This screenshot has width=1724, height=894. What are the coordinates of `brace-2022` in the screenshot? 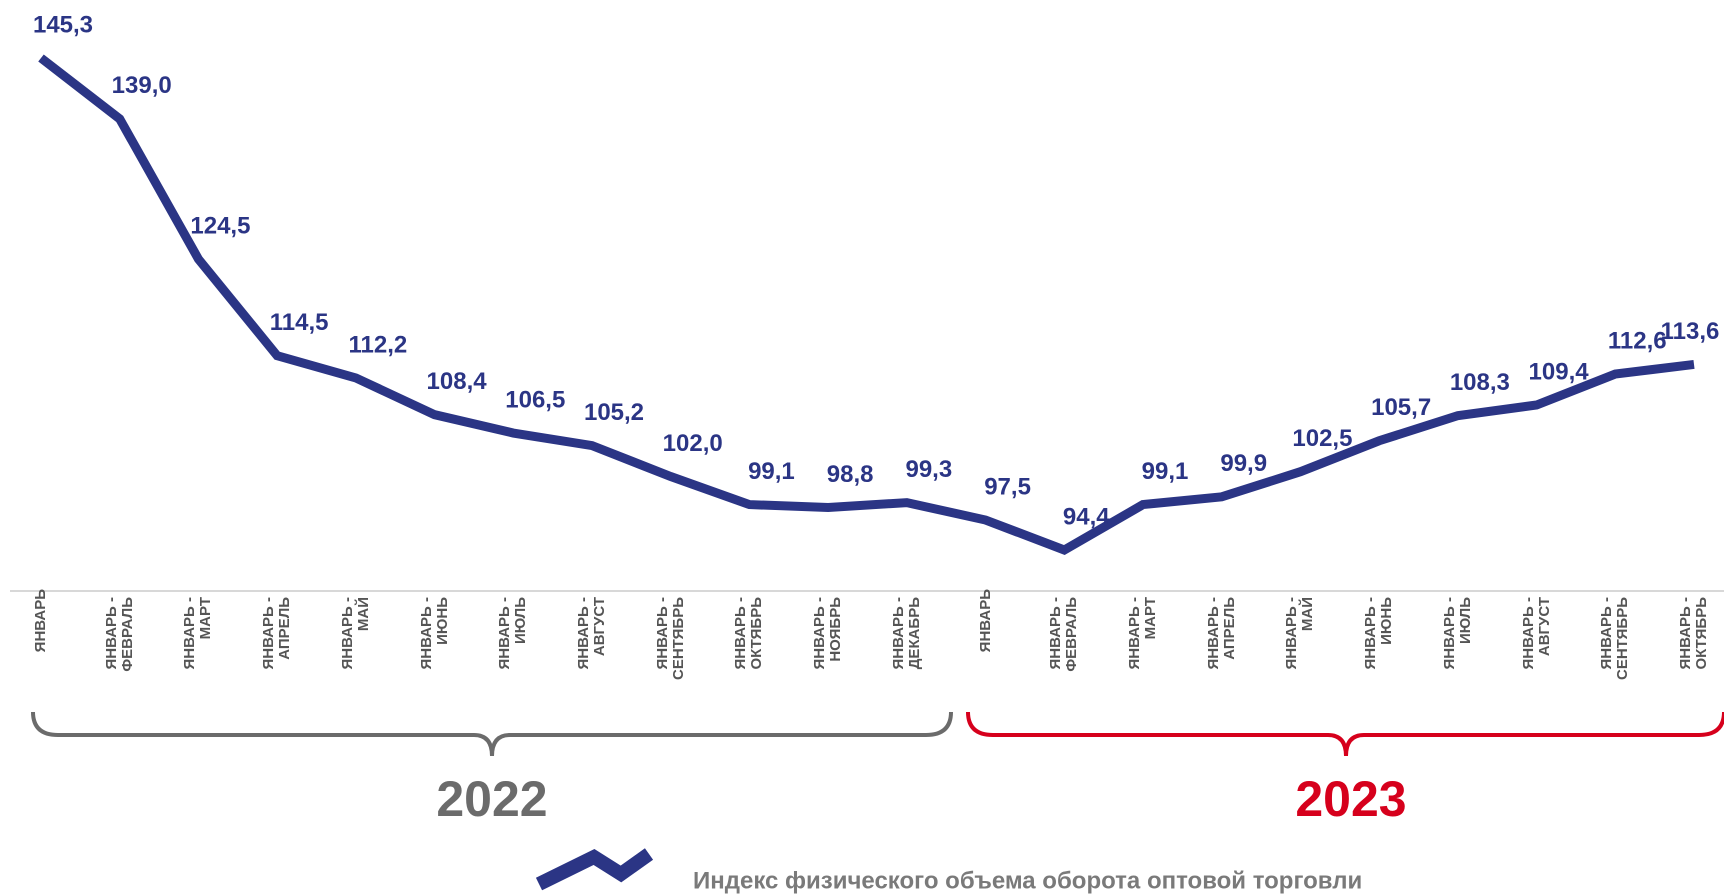 It's located at (492, 734).